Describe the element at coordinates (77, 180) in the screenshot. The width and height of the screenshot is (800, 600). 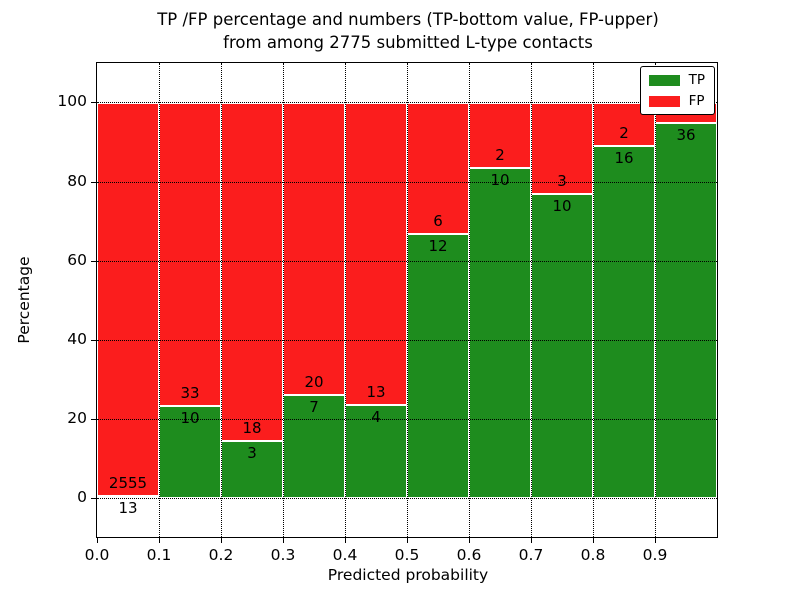
I see `y-tick-label: 80` at that location.